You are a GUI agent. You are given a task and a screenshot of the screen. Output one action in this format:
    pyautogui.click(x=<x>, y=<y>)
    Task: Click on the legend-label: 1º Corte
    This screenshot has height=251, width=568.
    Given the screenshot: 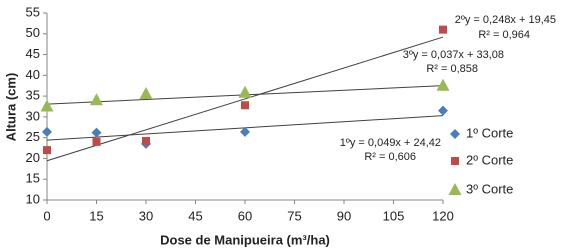 What is the action you would take?
    pyautogui.click(x=489, y=132)
    